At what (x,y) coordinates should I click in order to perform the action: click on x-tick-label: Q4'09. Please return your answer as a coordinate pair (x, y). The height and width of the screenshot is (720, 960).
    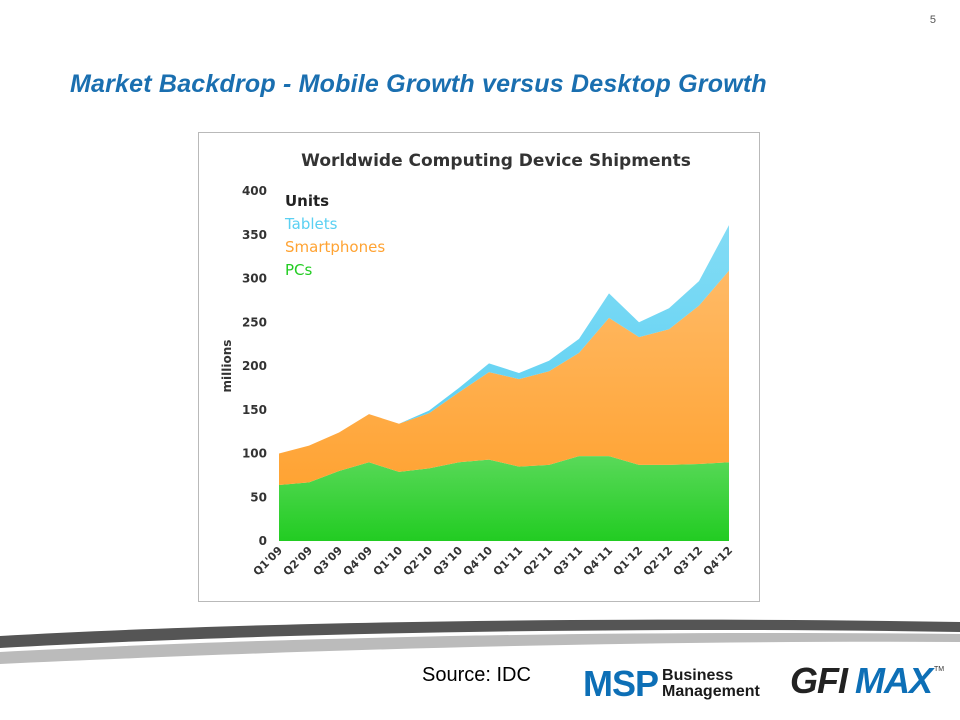
    Looking at the image, I should click on (358, 561).